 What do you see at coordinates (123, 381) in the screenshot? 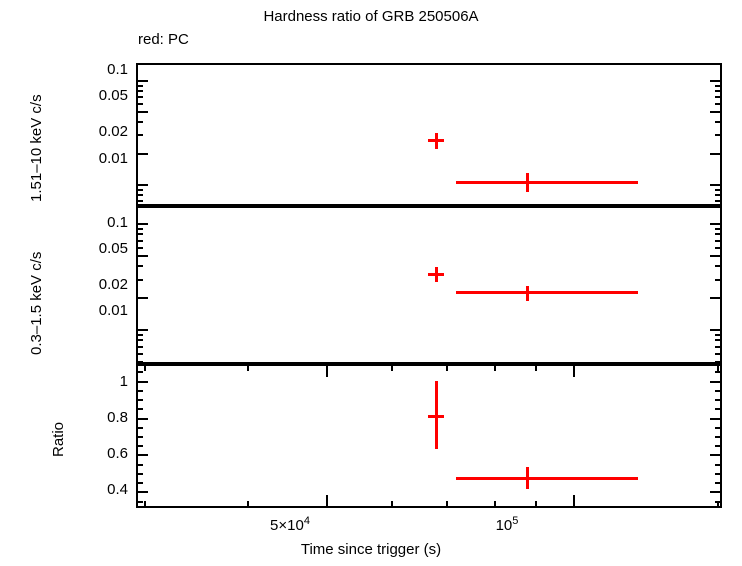
I see `ytick-label: 1` at bounding box center [123, 381].